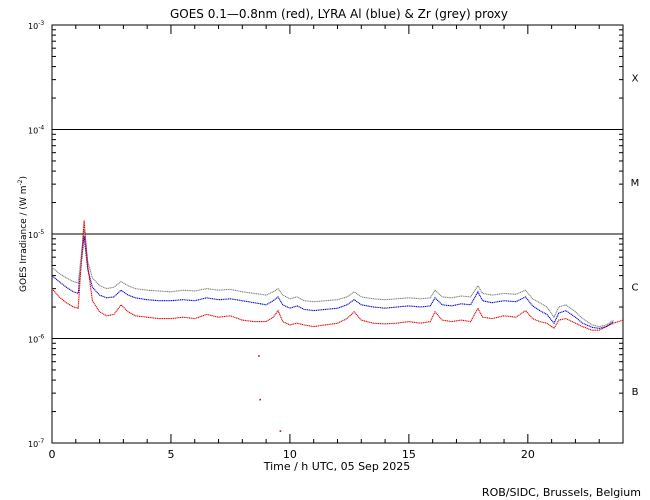 Image resolution: width=650 pixels, height=500 pixels. I want to click on y-axis-label: GOES Irradiance / (W m-2), so click(23, 234).